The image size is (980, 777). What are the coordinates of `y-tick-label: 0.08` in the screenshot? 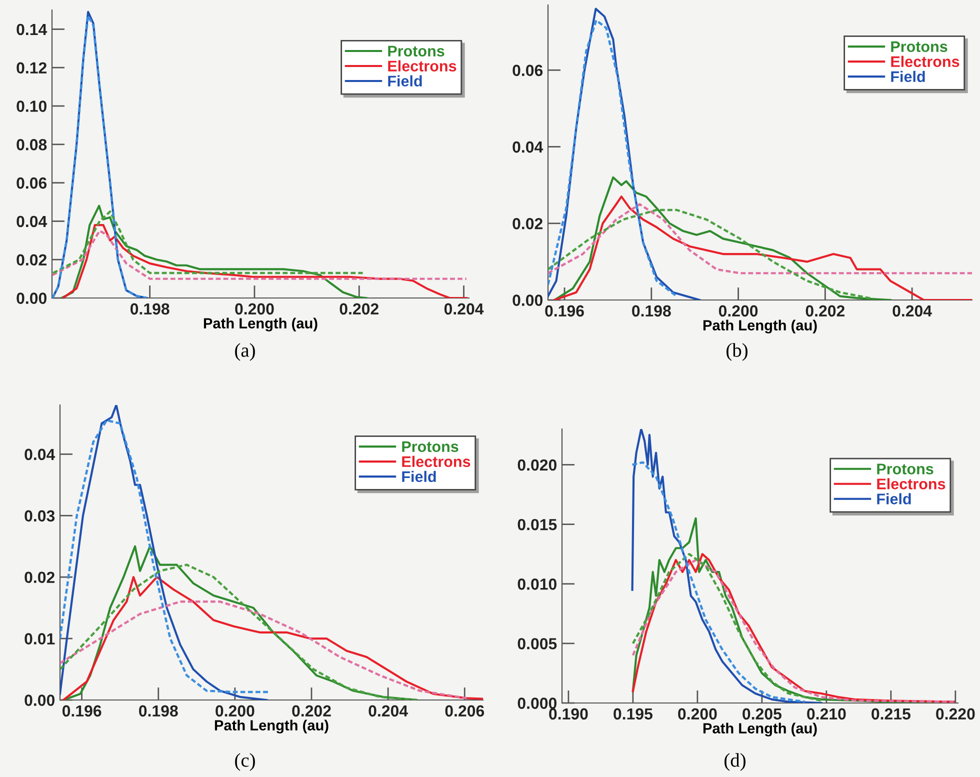 It's located at (31, 144).